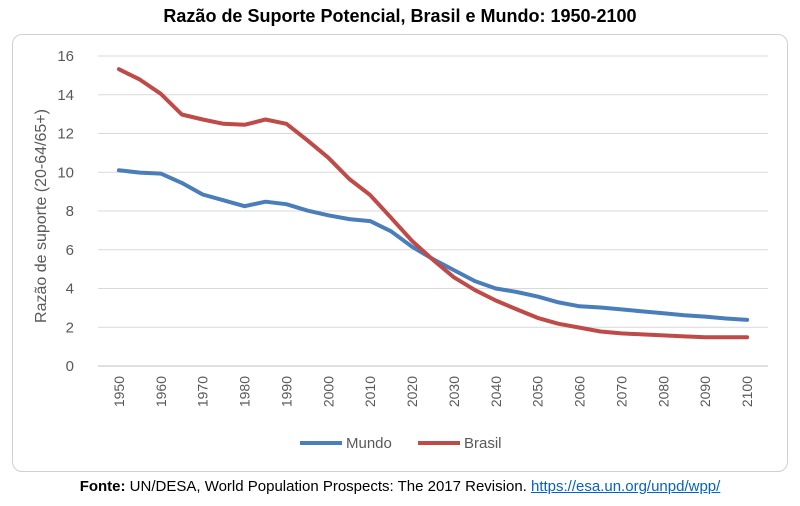  I want to click on y-tick-label: 0, so click(70, 366).